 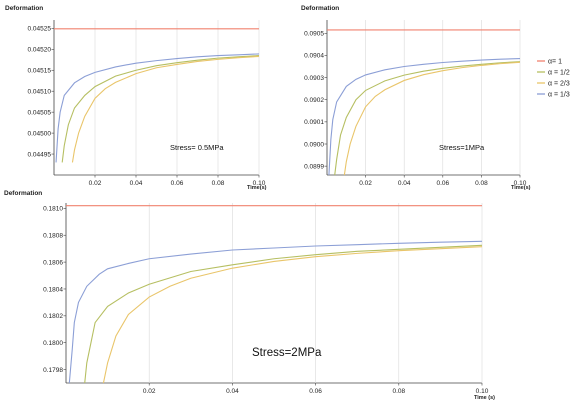 I want to click on y-tick-label: 0.04505, so click(x=40, y=112).